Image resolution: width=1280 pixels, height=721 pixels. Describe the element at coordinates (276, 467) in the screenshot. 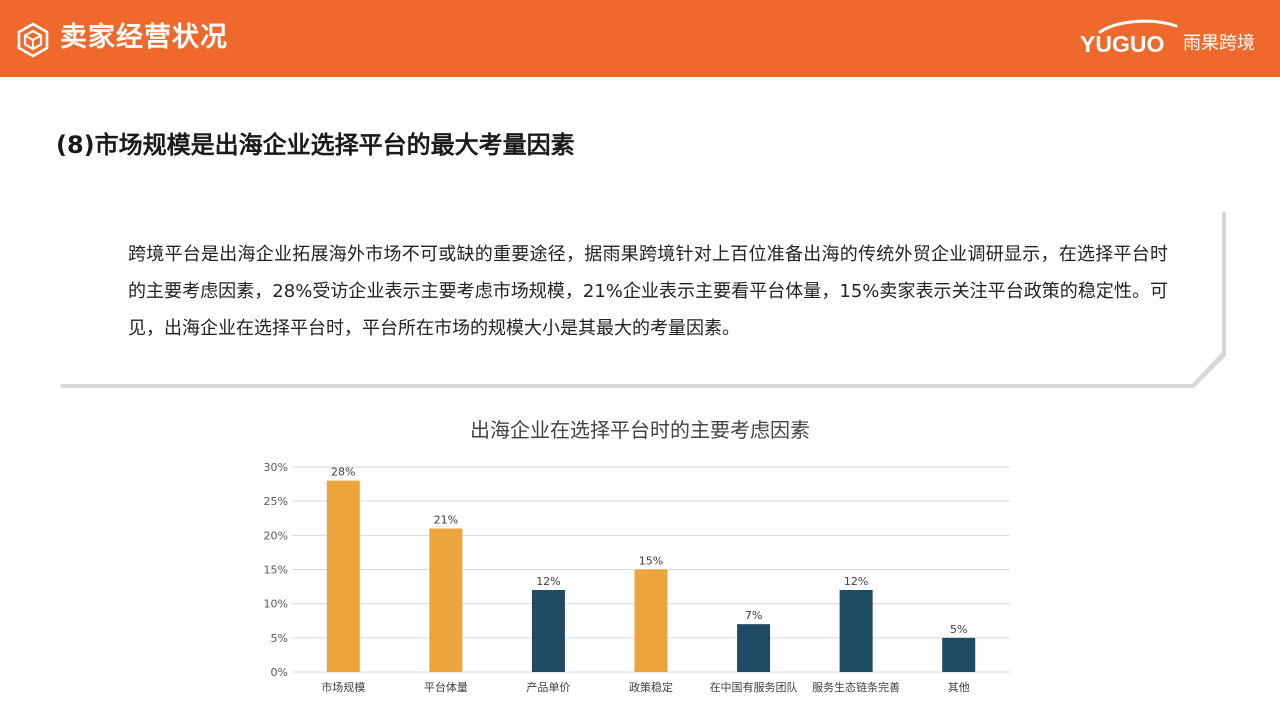

I see `y-tick-label: 30%` at that location.